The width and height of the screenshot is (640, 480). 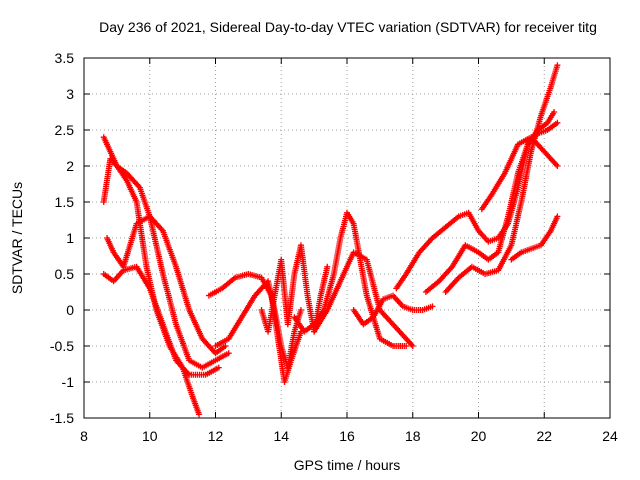 I want to click on x-tick-label: 12, so click(x=216, y=436).